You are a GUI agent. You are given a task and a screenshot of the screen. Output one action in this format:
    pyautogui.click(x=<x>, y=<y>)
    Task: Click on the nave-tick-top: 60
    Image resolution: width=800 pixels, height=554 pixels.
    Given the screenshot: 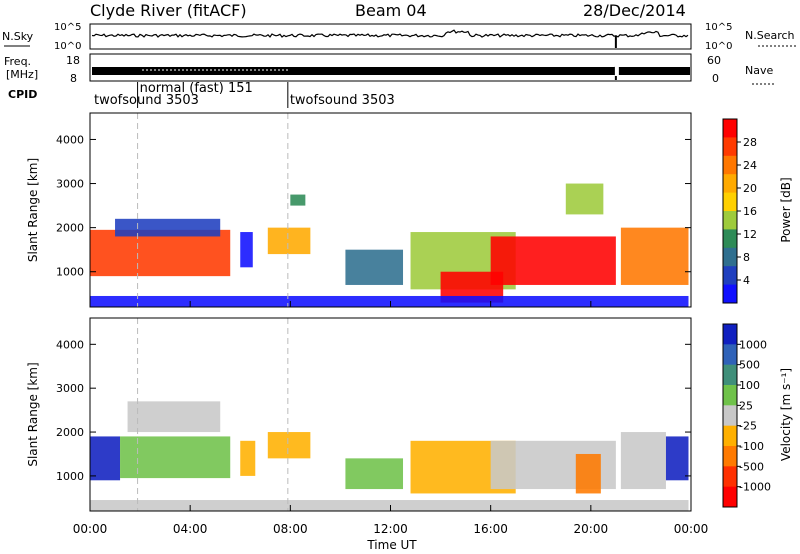 What is the action you would take?
    pyautogui.click(x=714, y=60)
    